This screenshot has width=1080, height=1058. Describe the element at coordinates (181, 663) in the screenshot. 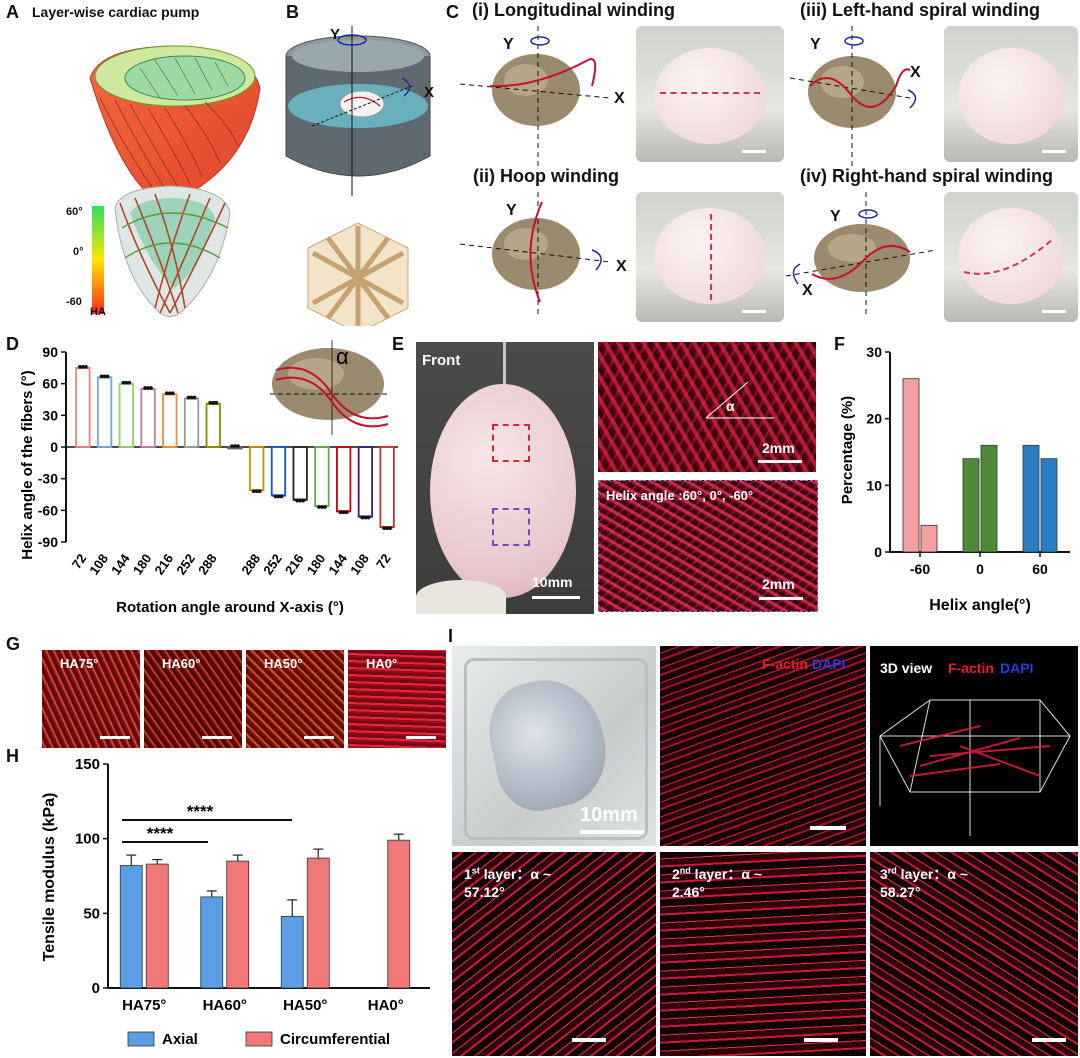

I see `g-label-ha60: HA60°` at that location.